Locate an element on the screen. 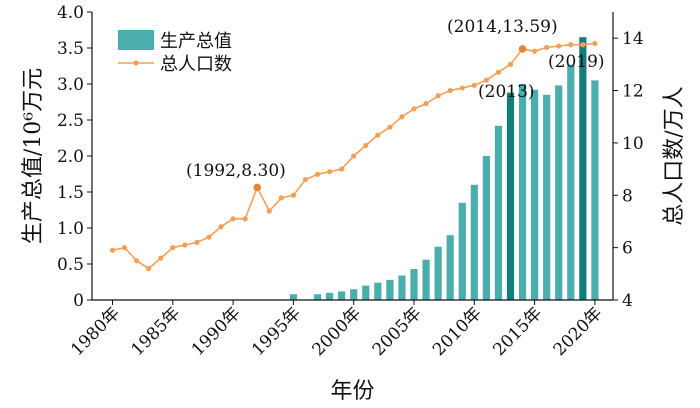 This screenshot has height=408, width=700. bar-2002 is located at coordinates (378, 291).